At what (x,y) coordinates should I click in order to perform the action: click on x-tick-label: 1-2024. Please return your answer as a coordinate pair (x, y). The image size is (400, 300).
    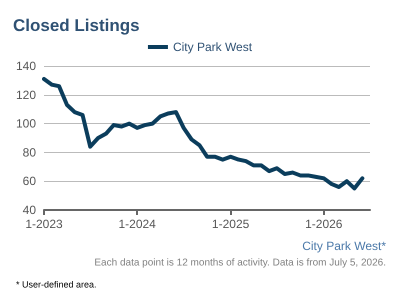
    Looking at the image, I should click on (137, 224).